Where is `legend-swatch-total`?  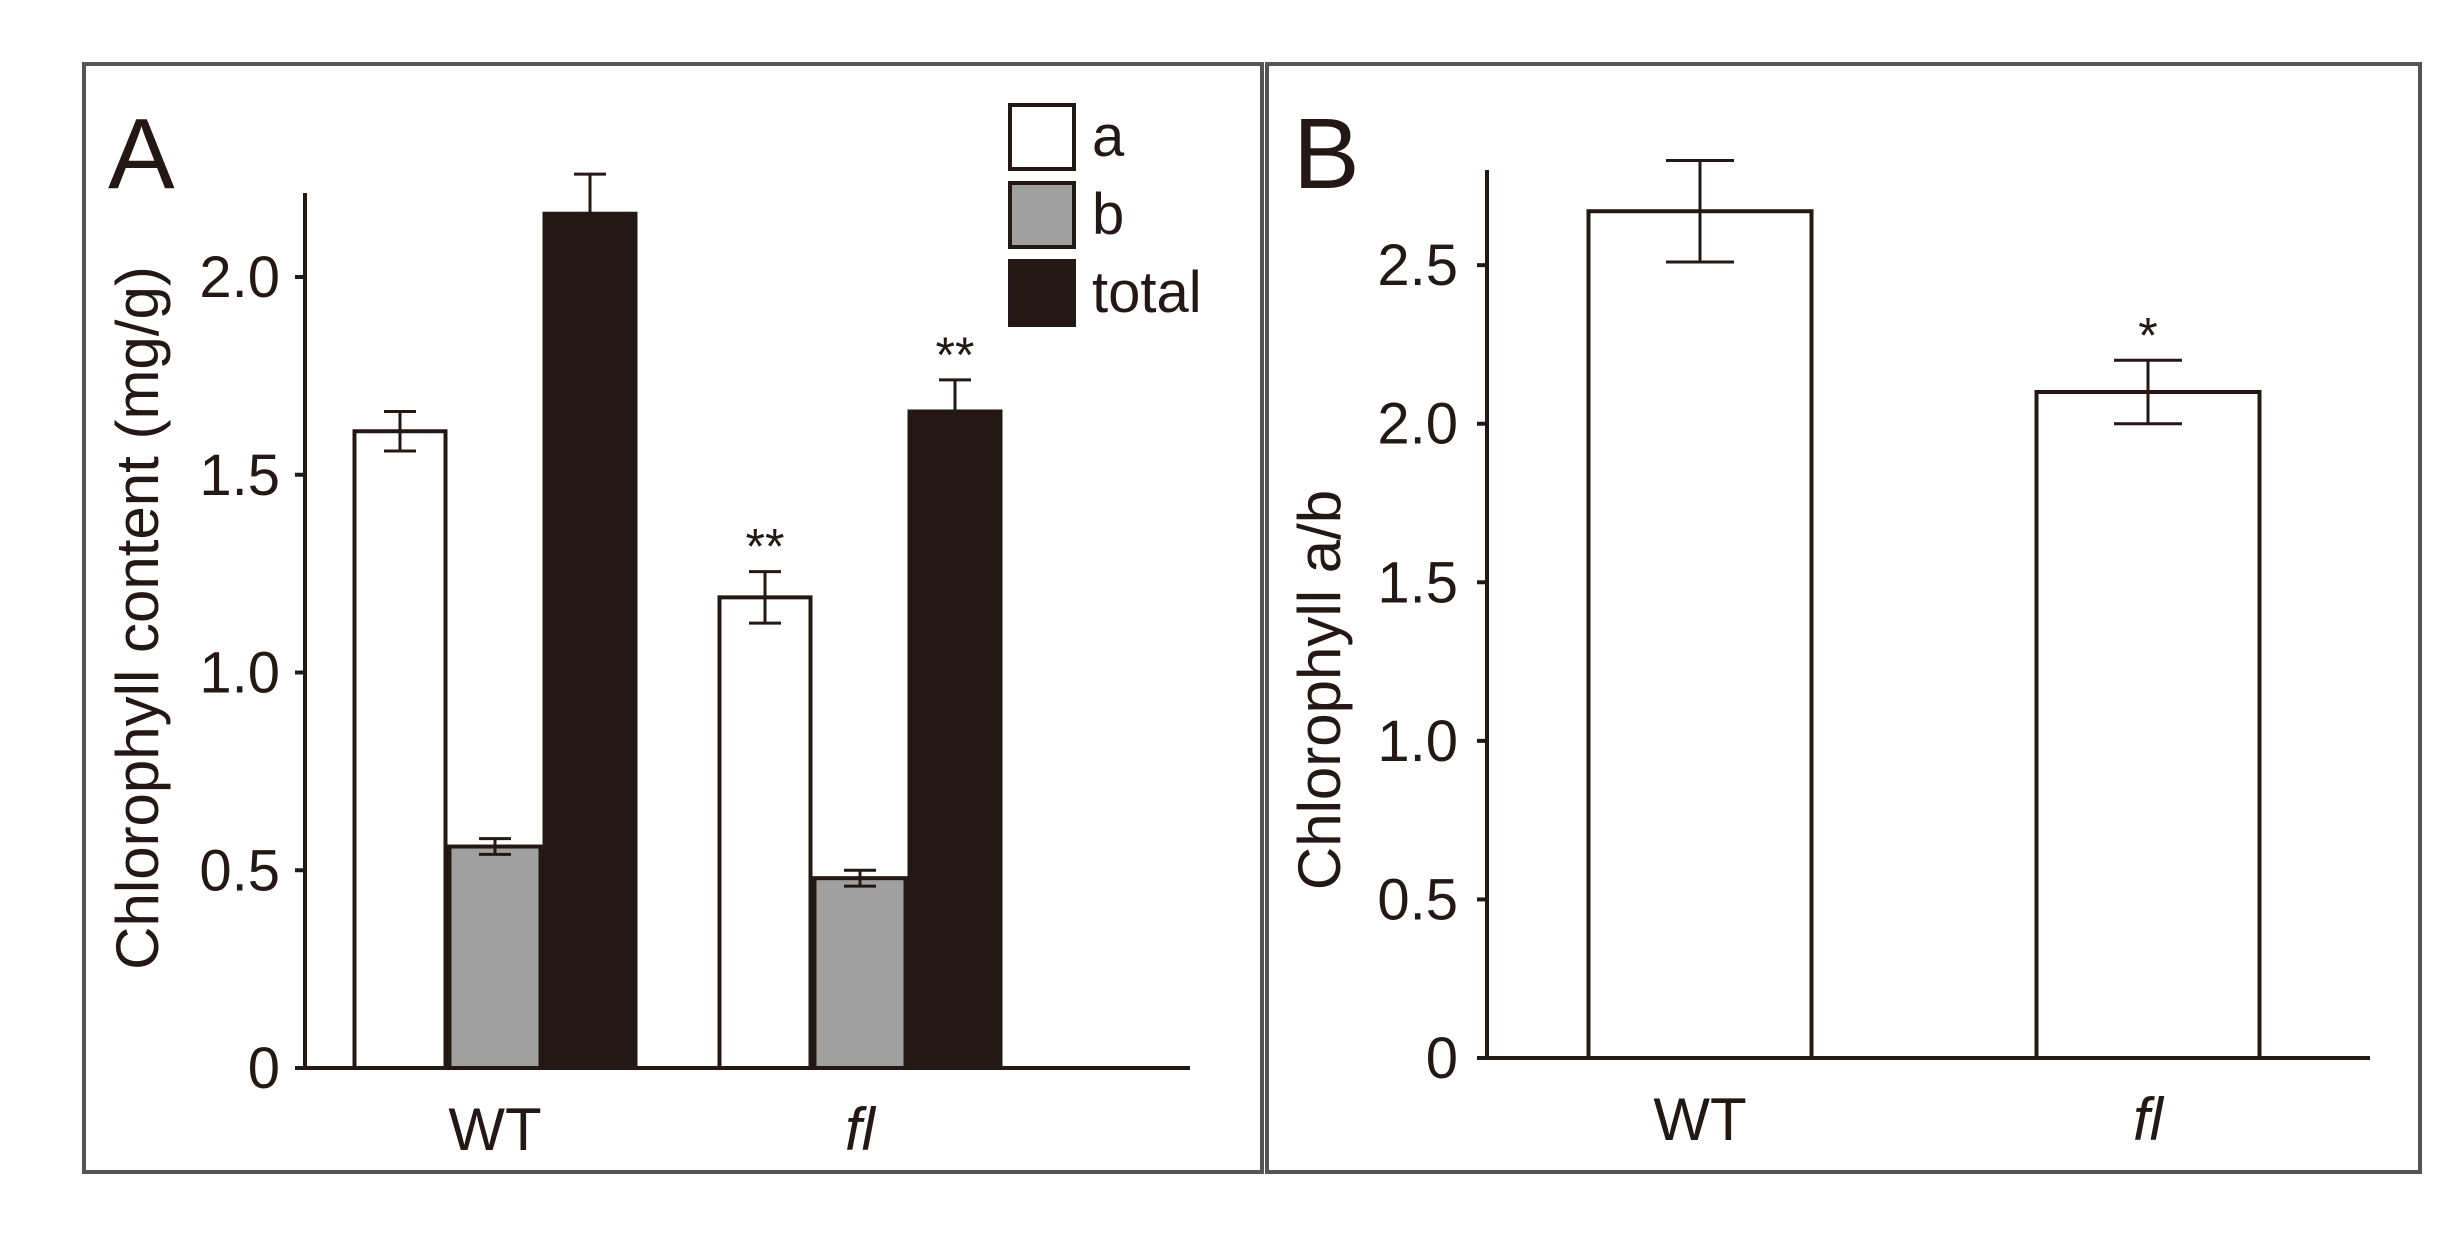 legend-swatch-total is located at coordinates (1042, 293).